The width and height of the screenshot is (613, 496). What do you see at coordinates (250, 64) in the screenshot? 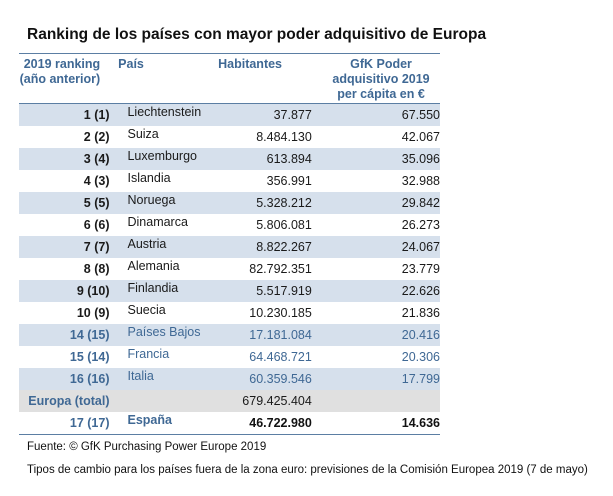
I see `header-inhabitants: Habitantes` at bounding box center [250, 64].